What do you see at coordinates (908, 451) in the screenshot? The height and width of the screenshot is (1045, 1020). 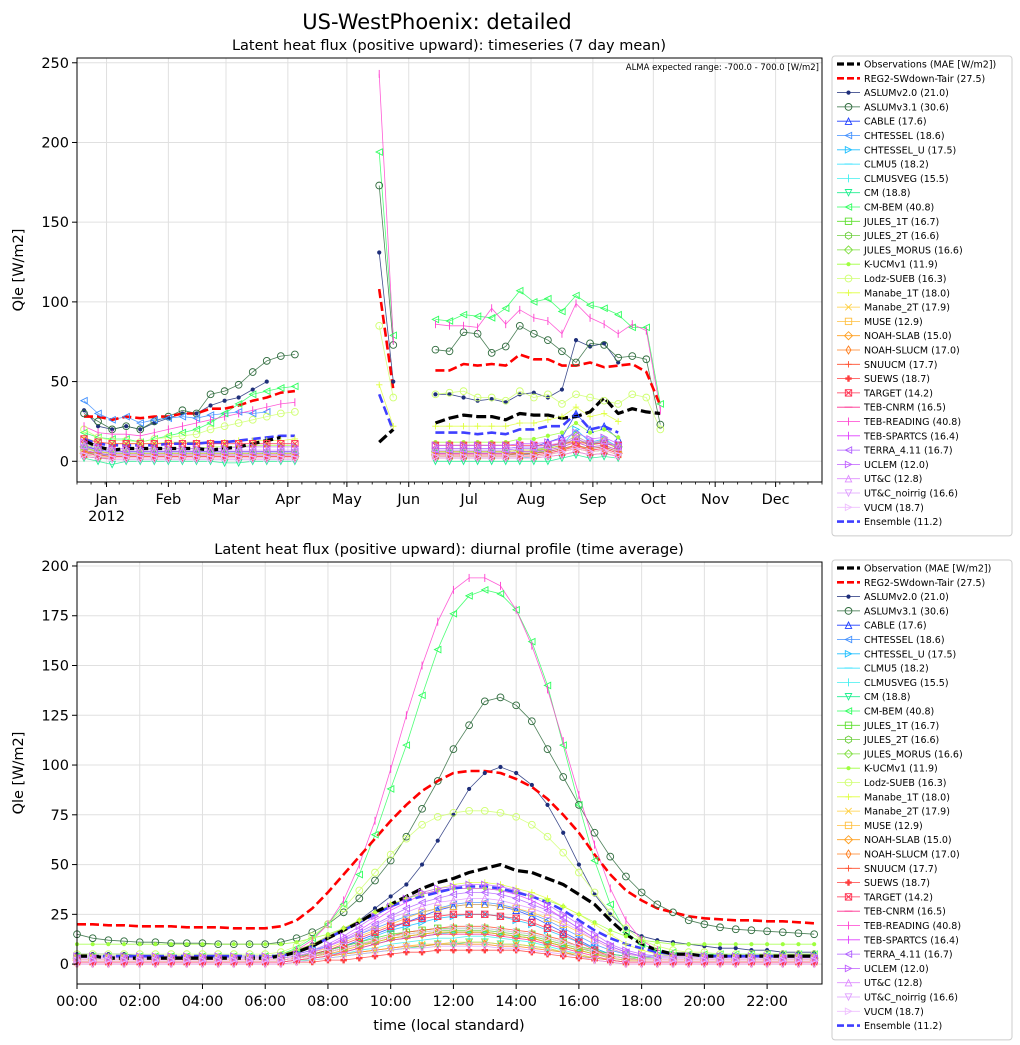 I see `timeseries-legend-label: TERRA_4.11 (16.7)` at bounding box center [908, 451].